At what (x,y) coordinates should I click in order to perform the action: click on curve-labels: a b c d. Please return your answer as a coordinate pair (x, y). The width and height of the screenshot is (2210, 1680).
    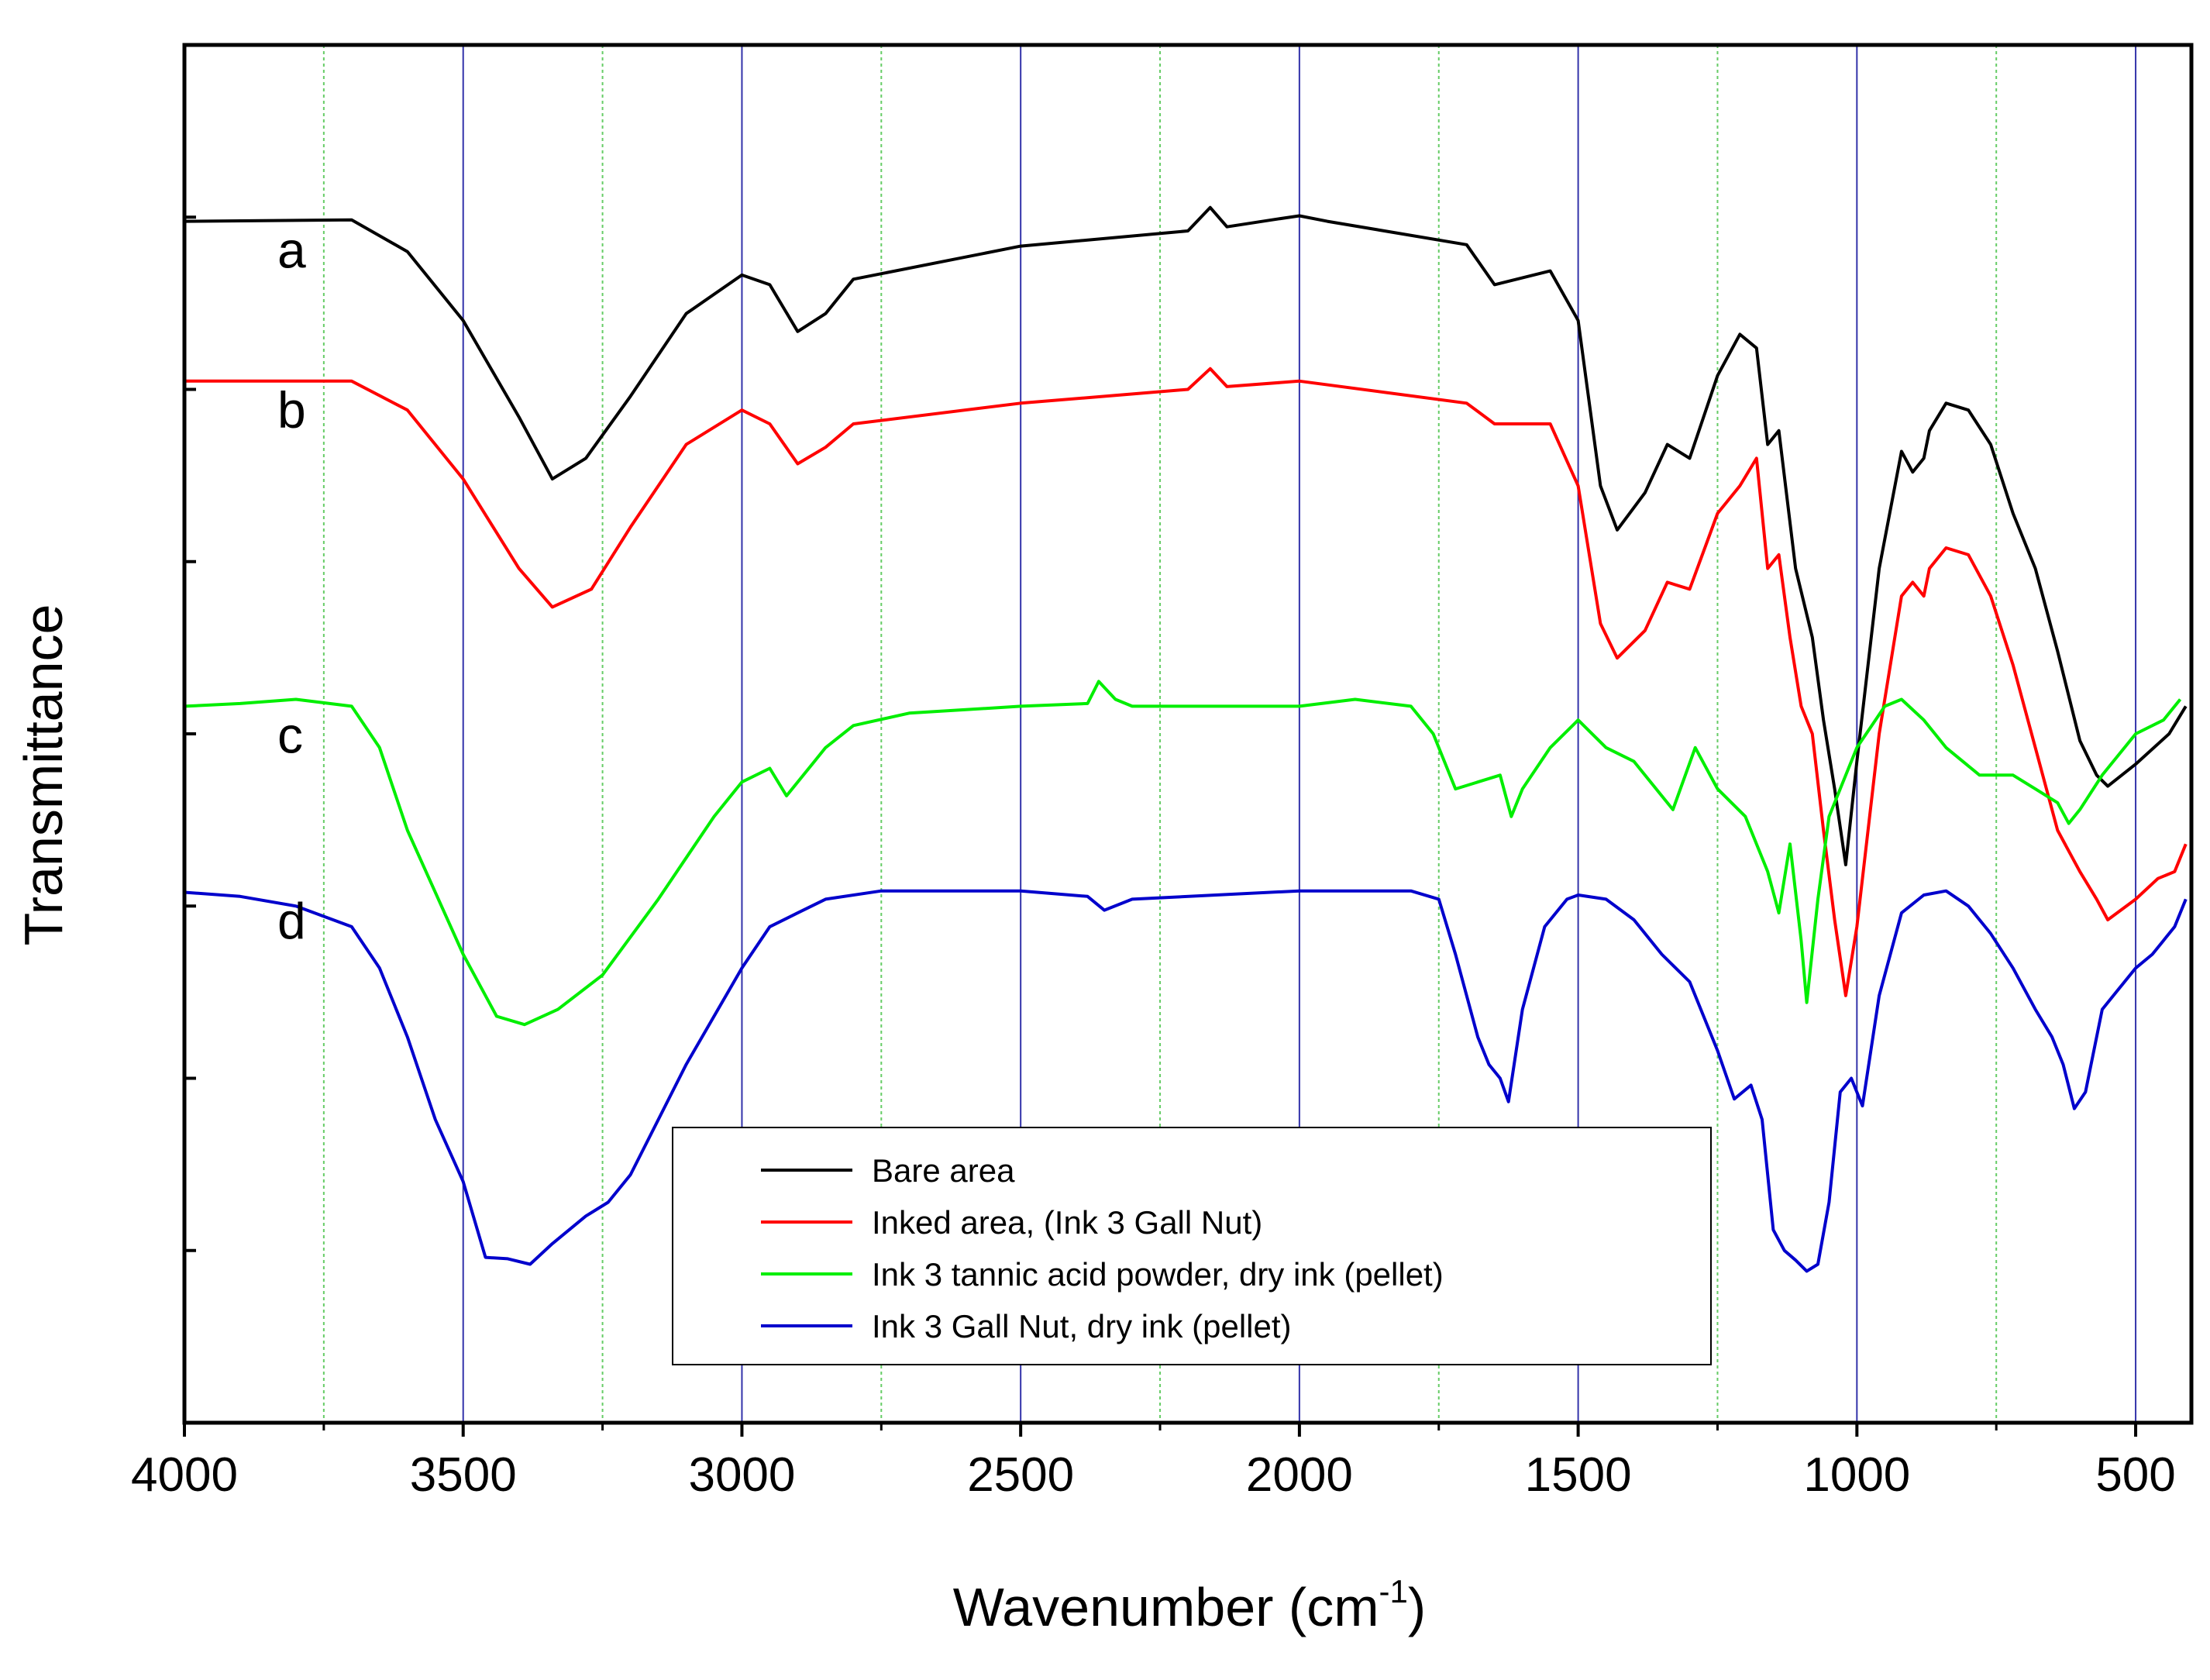
    Looking at the image, I should click on (291, 586).